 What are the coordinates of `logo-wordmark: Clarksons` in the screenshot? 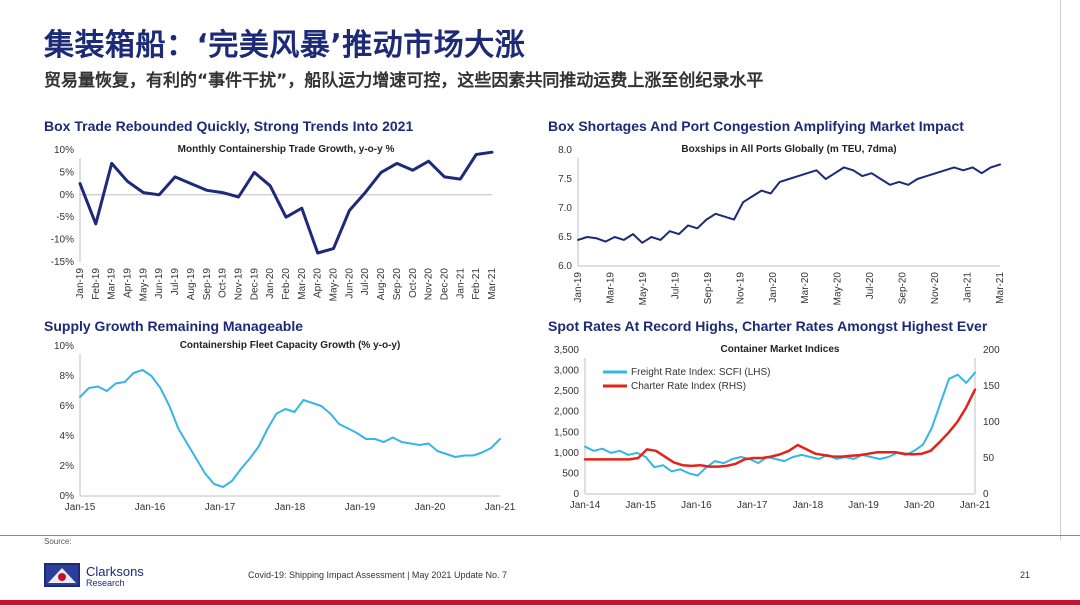 It's located at (115, 571).